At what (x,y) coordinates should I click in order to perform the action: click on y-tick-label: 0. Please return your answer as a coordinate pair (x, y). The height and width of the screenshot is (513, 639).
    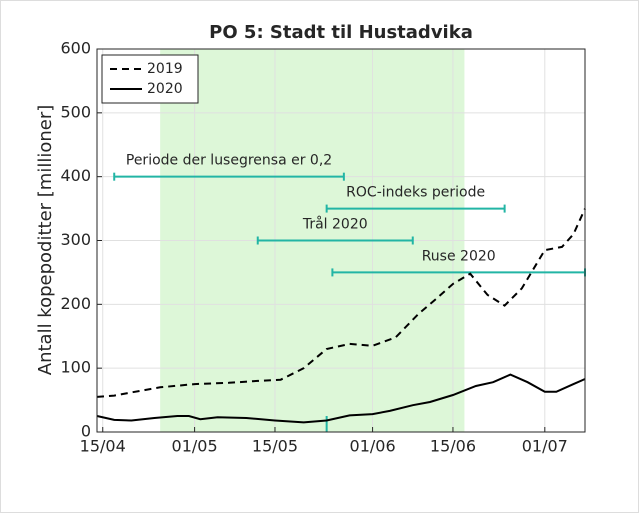
    Looking at the image, I should click on (86, 431).